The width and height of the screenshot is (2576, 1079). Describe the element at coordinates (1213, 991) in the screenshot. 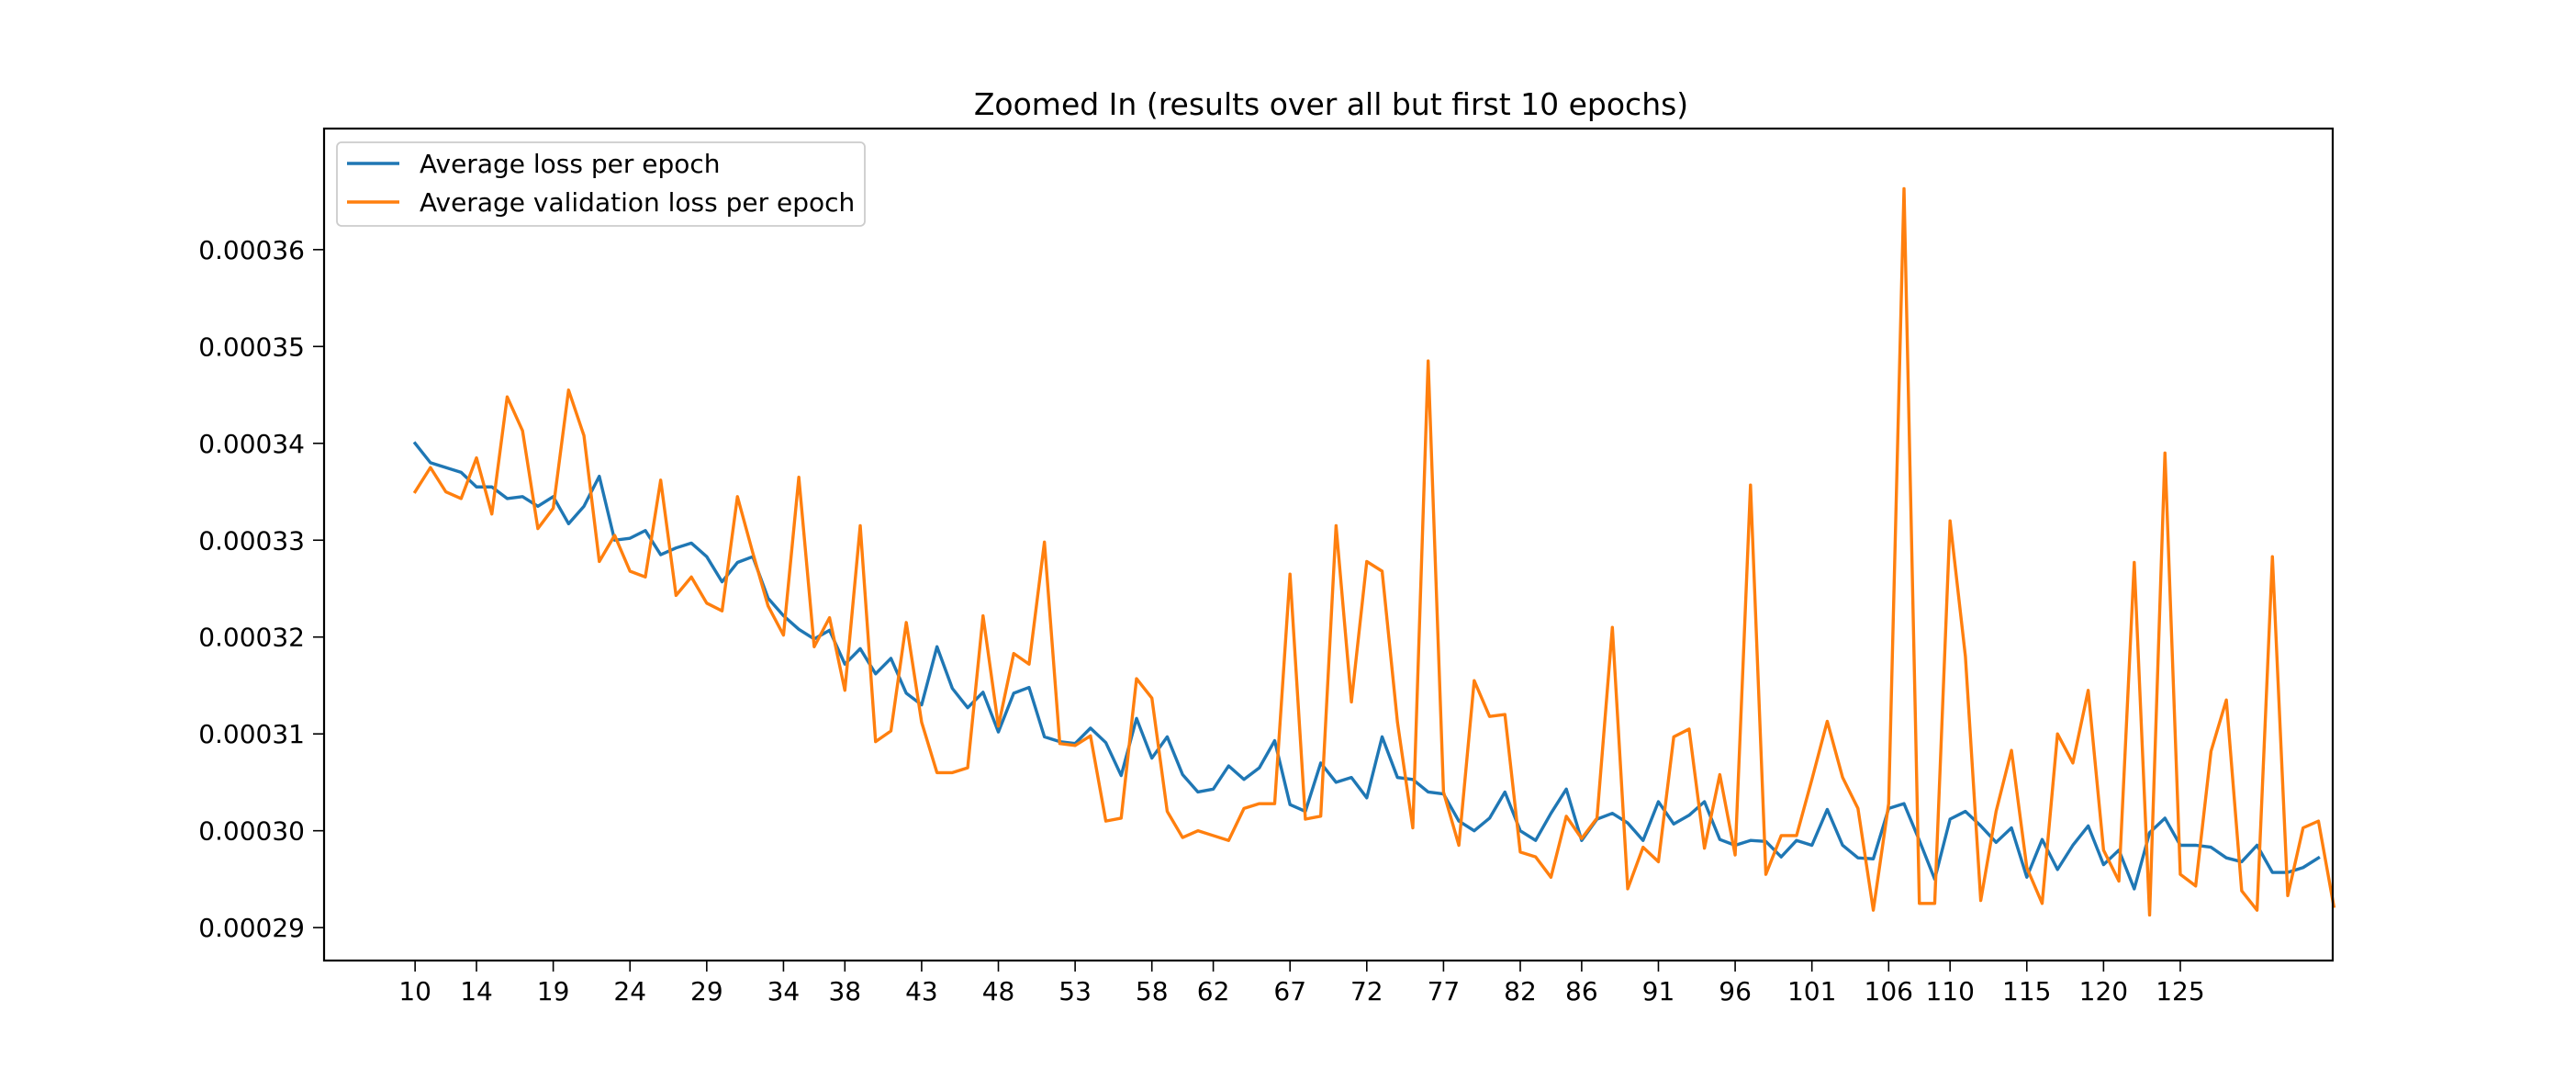

I see `x-tick-label: 62` at that location.